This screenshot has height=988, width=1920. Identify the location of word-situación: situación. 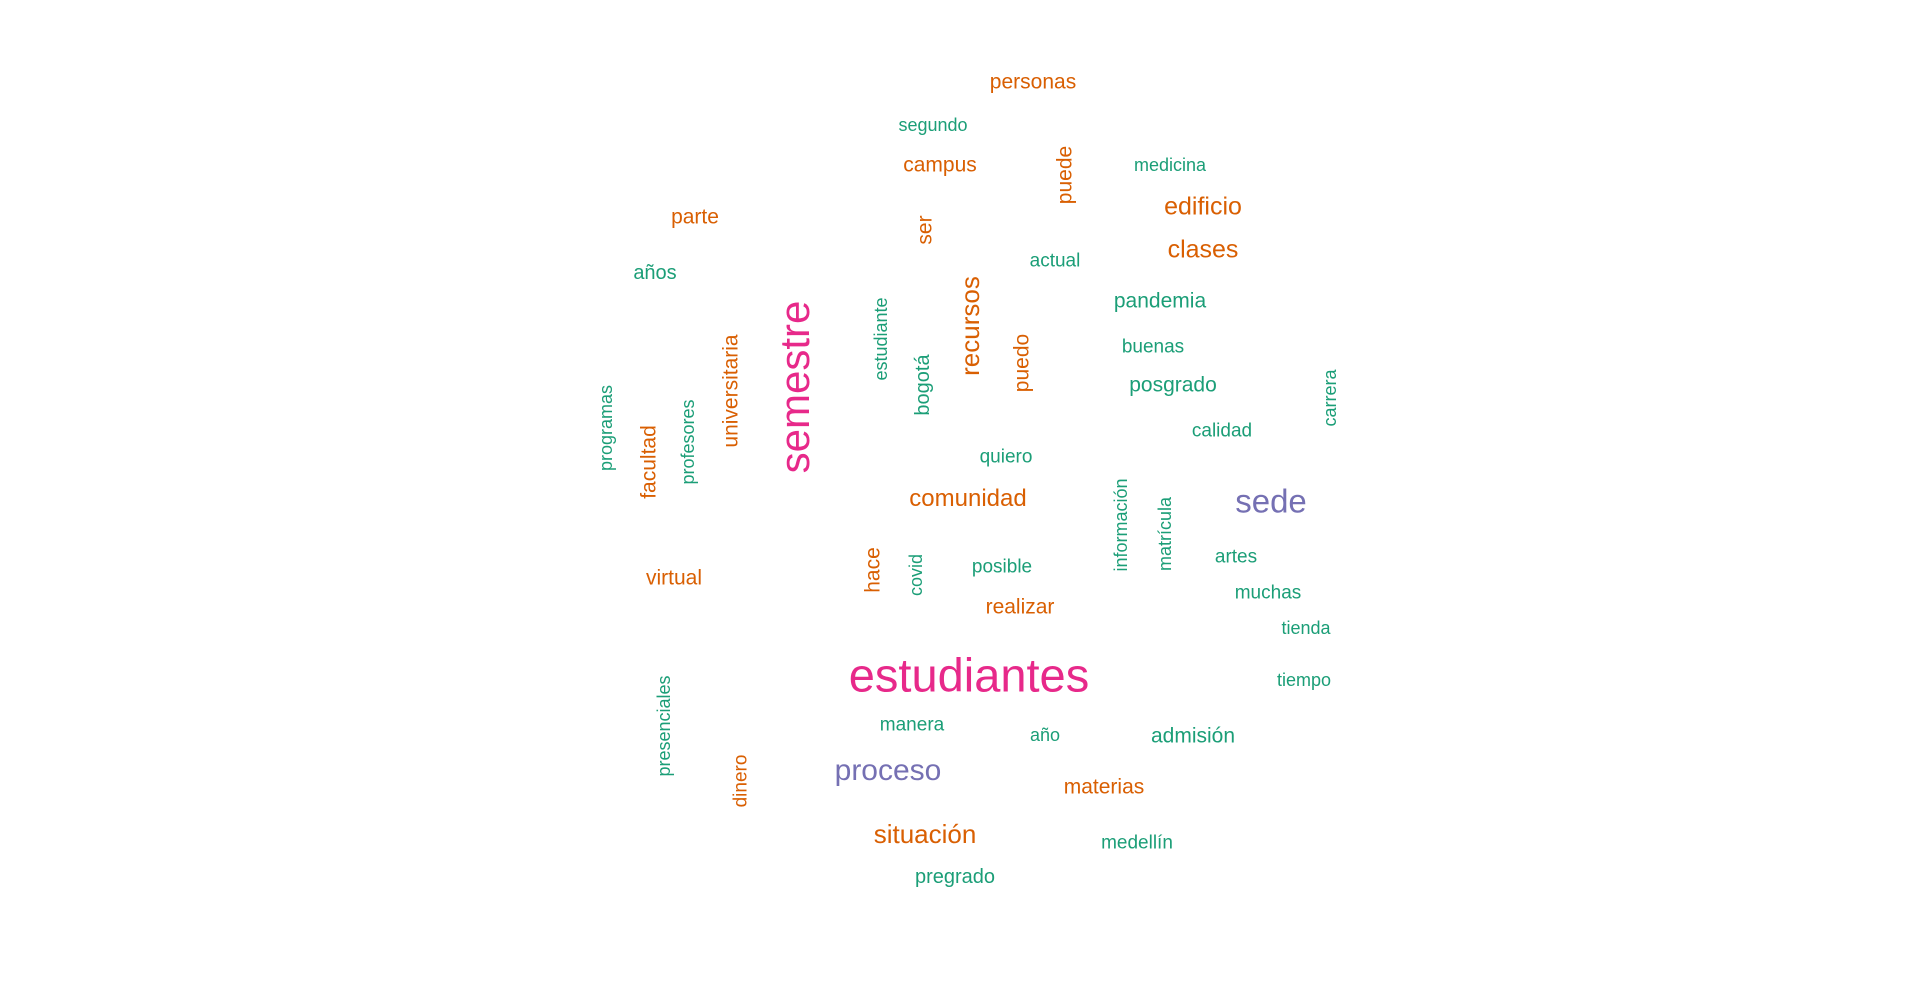
(925, 834).